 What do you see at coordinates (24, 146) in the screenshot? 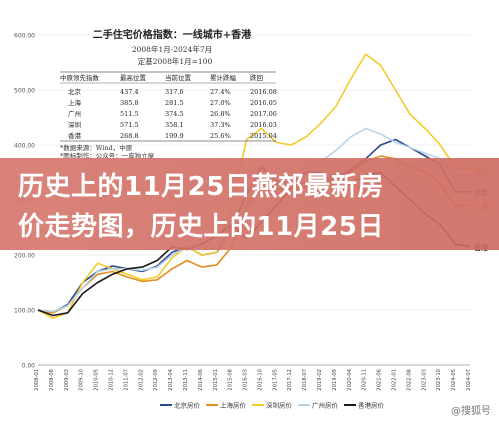
I see `y-tick-label: 400.00` at bounding box center [24, 146].